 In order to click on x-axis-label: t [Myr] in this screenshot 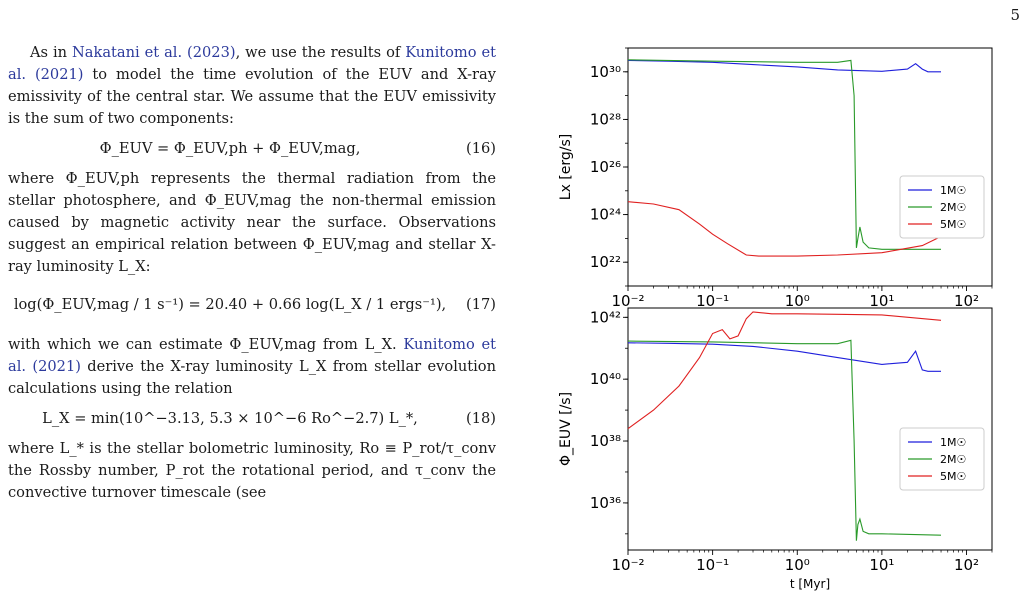, I will do `click(810, 584)`.